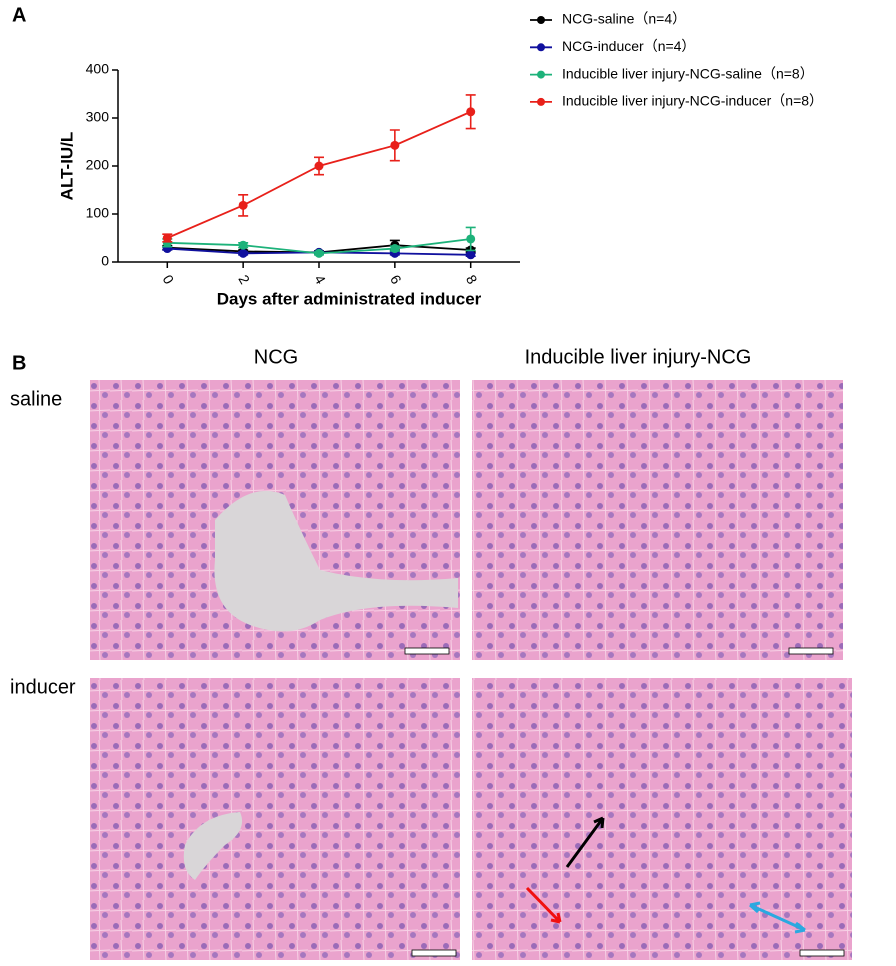 The width and height of the screenshot is (896, 966). I want to click on row-label: inducer, so click(43, 687).